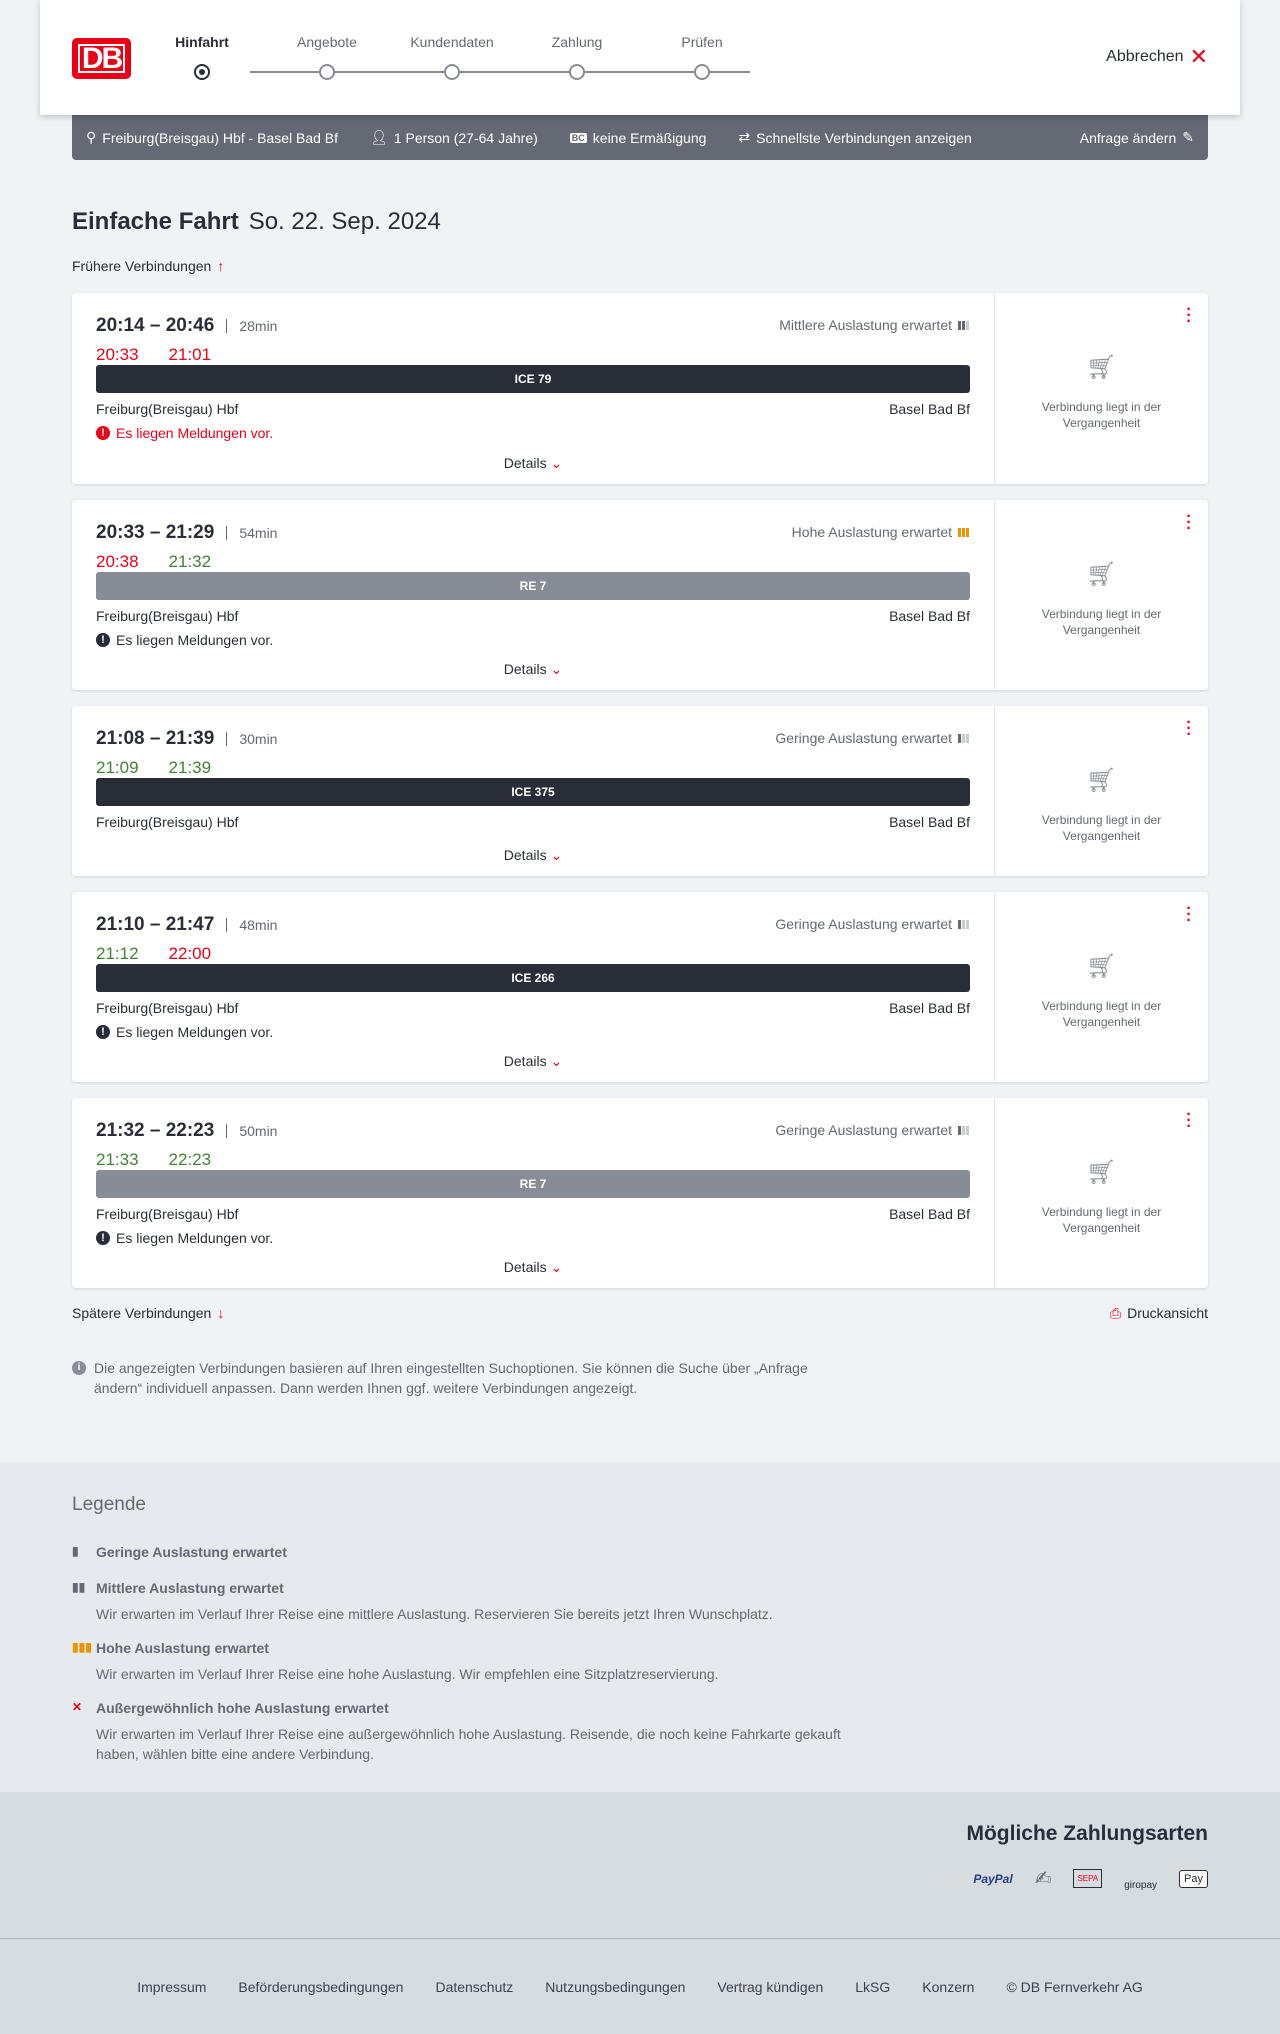 The width and height of the screenshot is (1280, 2034). What do you see at coordinates (154, 953) in the screenshot?
I see `realtime-times: 21:12 22:00` at bounding box center [154, 953].